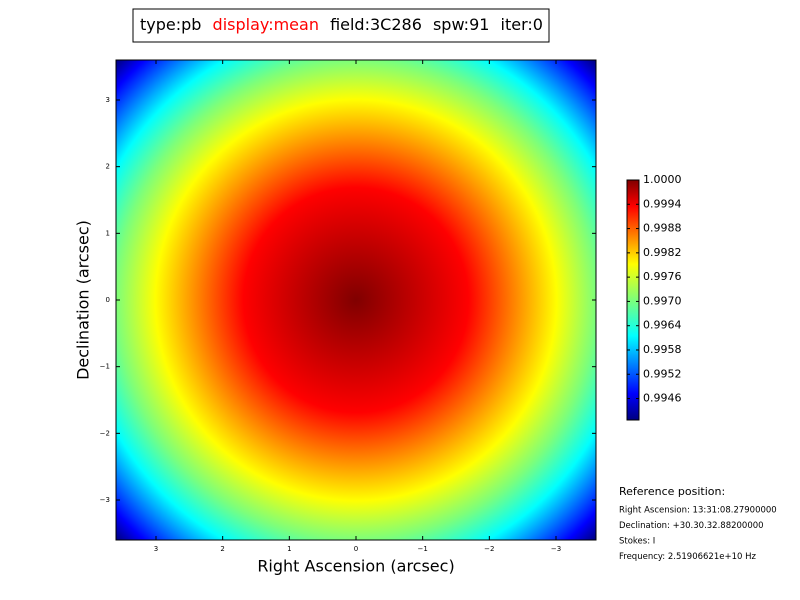 This screenshot has width=800, height=600. Describe the element at coordinates (489, 549) in the screenshot. I see `x-tick-label: −2` at that location.